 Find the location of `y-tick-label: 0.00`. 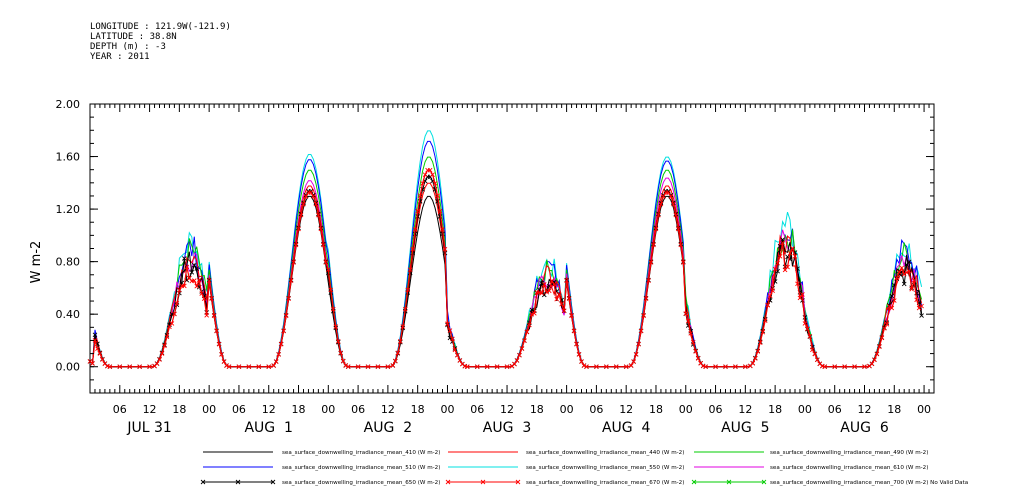

y-tick-label: 0.00 is located at coordinates (68, 367).